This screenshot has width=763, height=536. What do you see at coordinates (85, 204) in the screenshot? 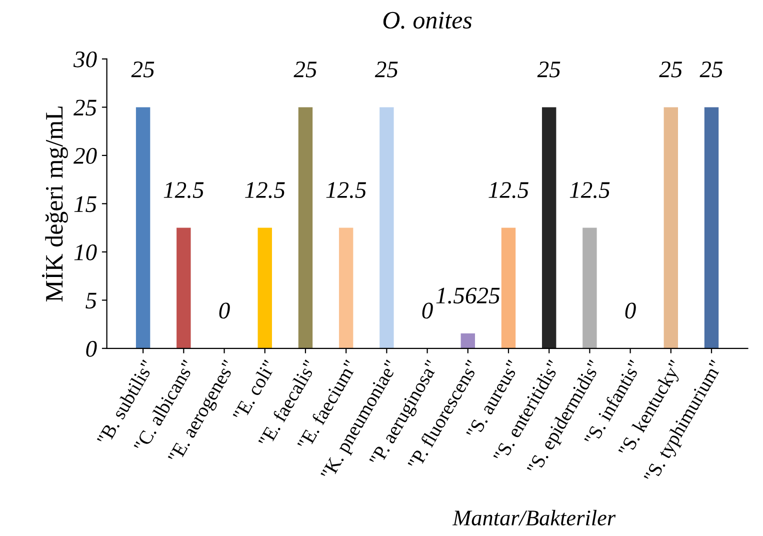
I see `y-tick-label: 15` at bounding box center [85, 204].